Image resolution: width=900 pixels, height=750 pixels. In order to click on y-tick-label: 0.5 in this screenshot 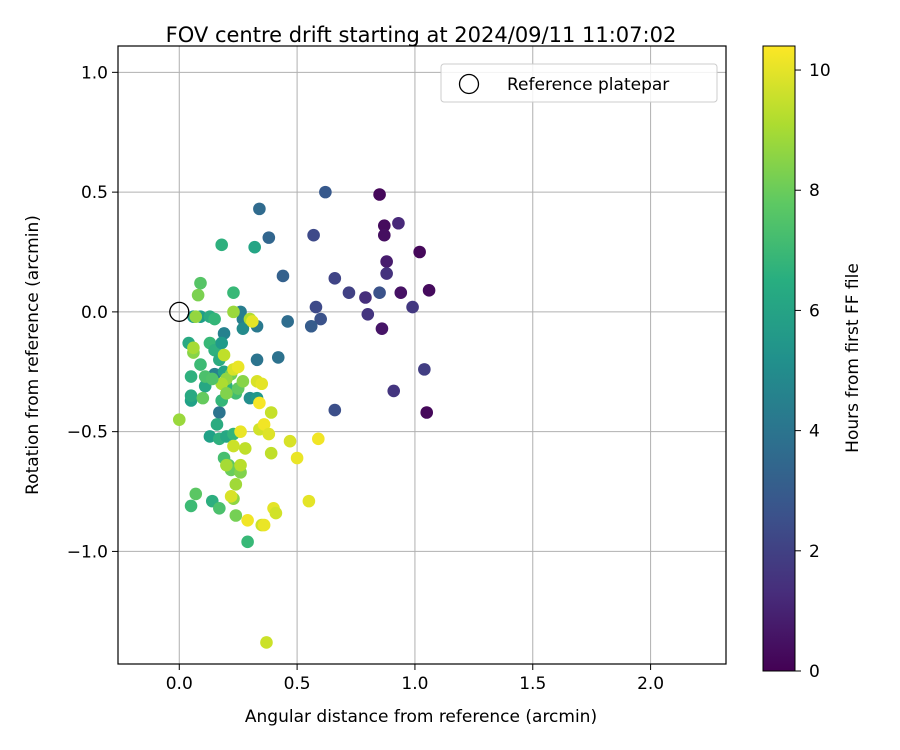, I will do `click(94, 193)`.